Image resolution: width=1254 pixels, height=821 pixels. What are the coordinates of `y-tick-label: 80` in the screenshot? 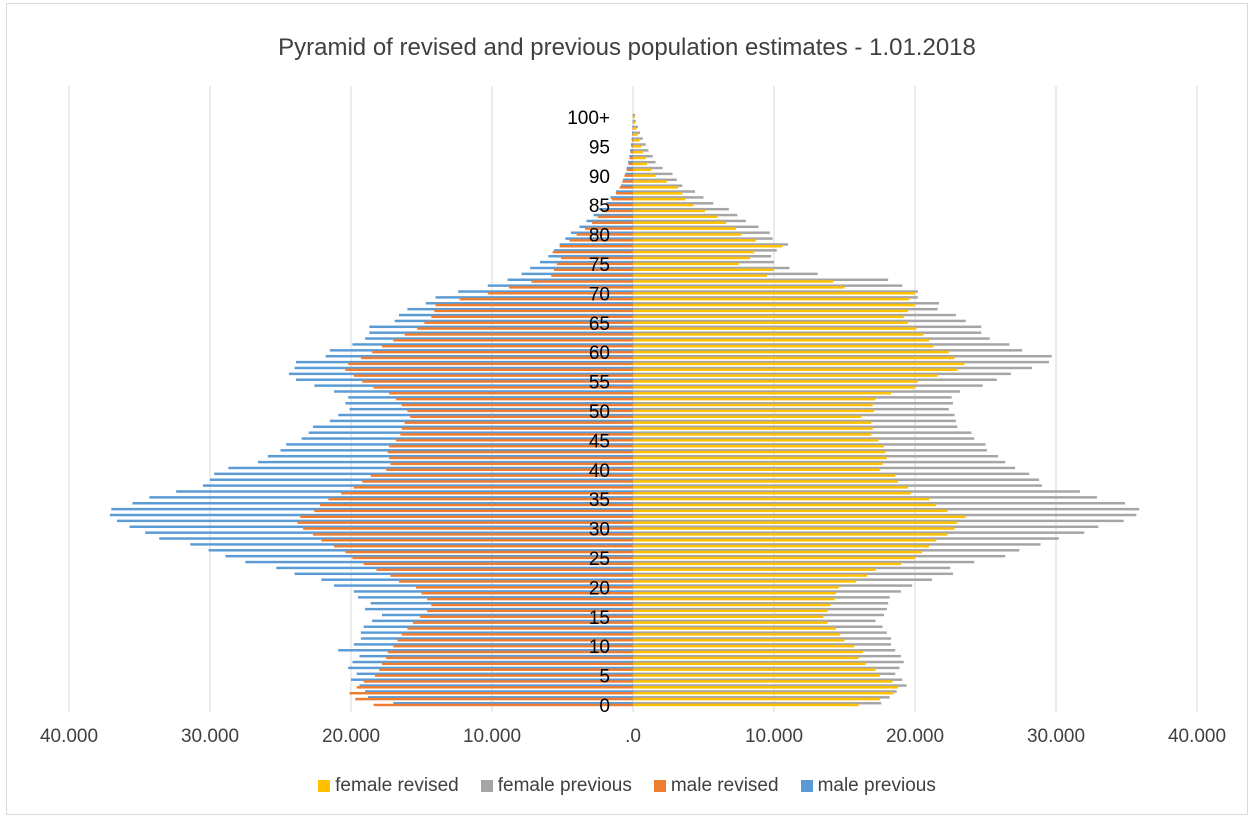 It's located at (599, 236).